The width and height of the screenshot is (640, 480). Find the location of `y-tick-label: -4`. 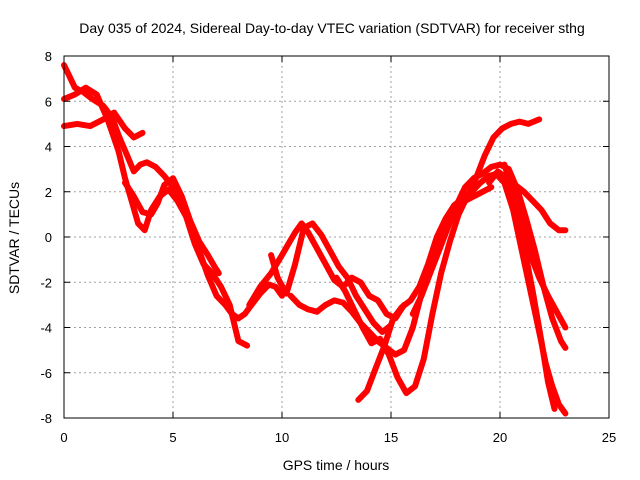

y-tick-label: -4 is located at coordinates (46, 328).